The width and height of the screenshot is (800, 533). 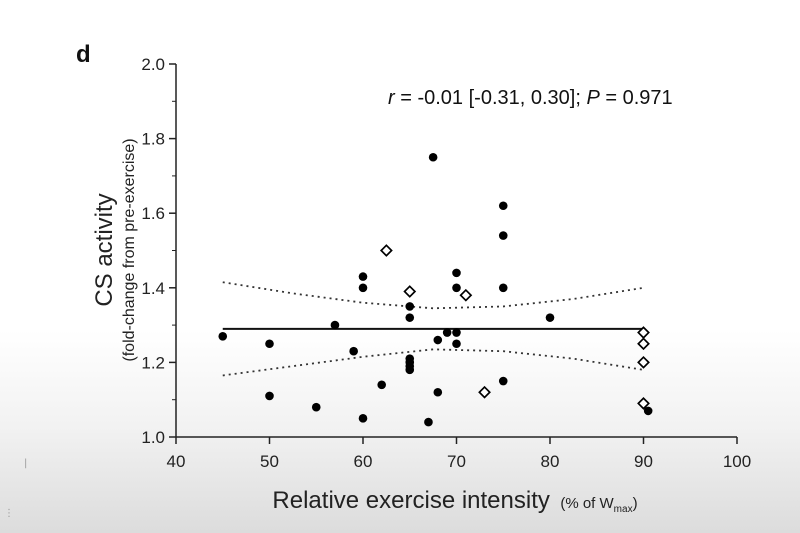 What do you see at coordinates (26, 463) in the screenshot?
I see `edge-mark: |` at bounding box center [26, 463].